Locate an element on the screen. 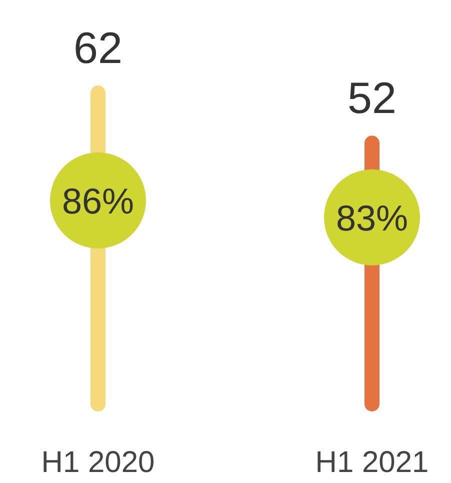 The width and height of the screenshot is (451, 483). data-label: 62 is located at coordinates (98, 48).